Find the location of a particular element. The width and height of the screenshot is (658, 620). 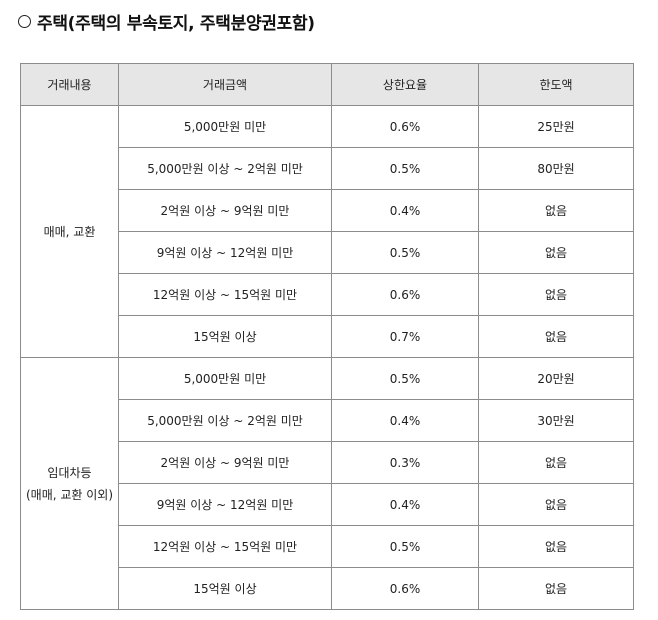

rate-cell: 0.7% is located at coordinates (405, 336).